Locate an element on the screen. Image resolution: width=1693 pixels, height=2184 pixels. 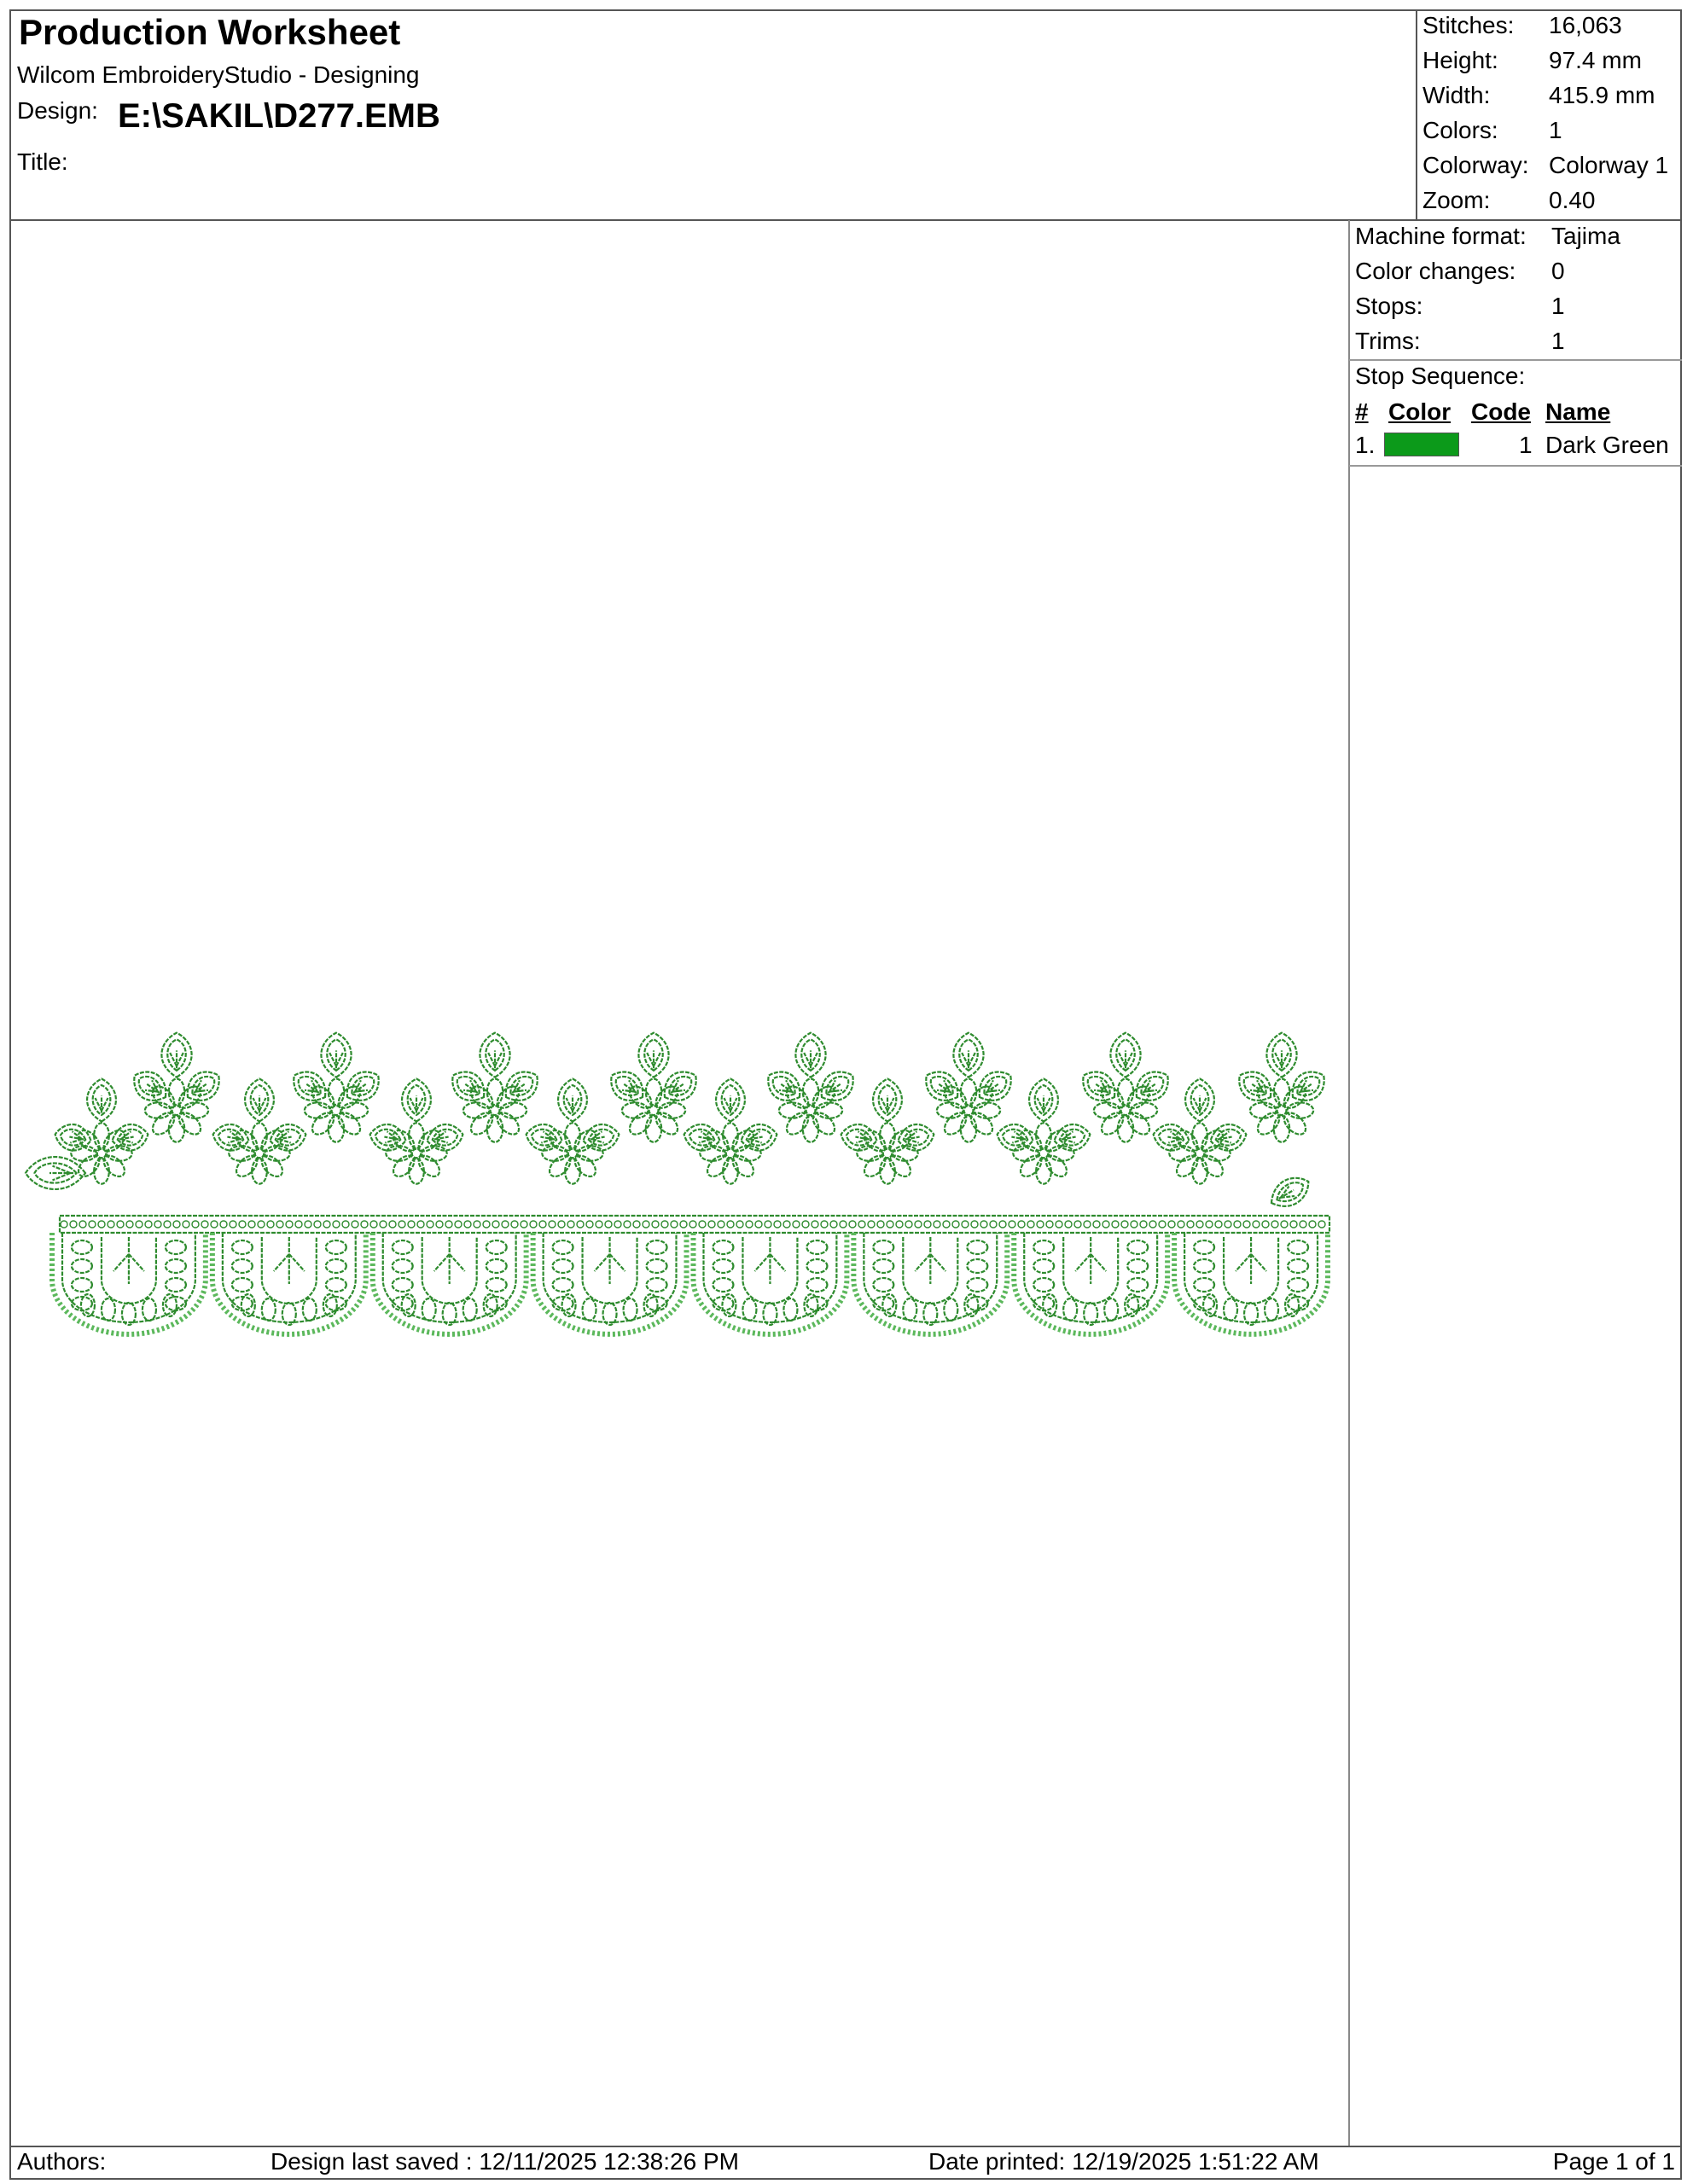
stat-label: Colorway: is located at coordinates (1475, 165).